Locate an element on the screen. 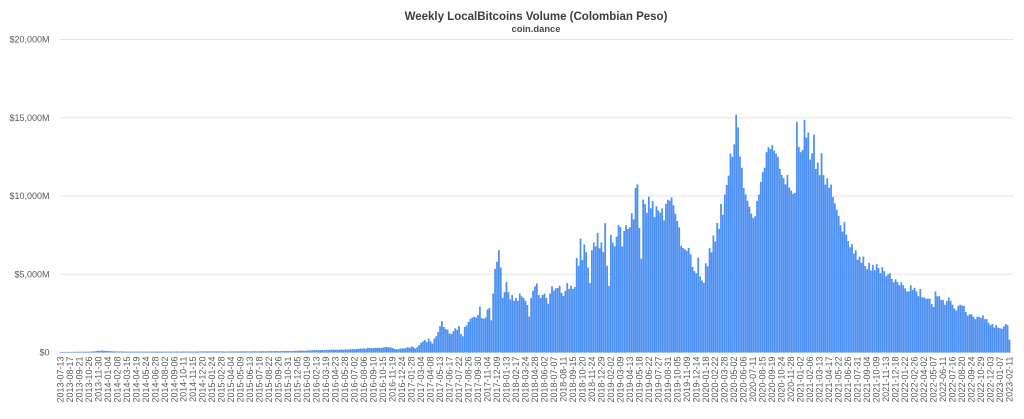 This screenshot has width=1024, height=419. svg-text: 2019-02-02 is located at coordinates (611, 380).